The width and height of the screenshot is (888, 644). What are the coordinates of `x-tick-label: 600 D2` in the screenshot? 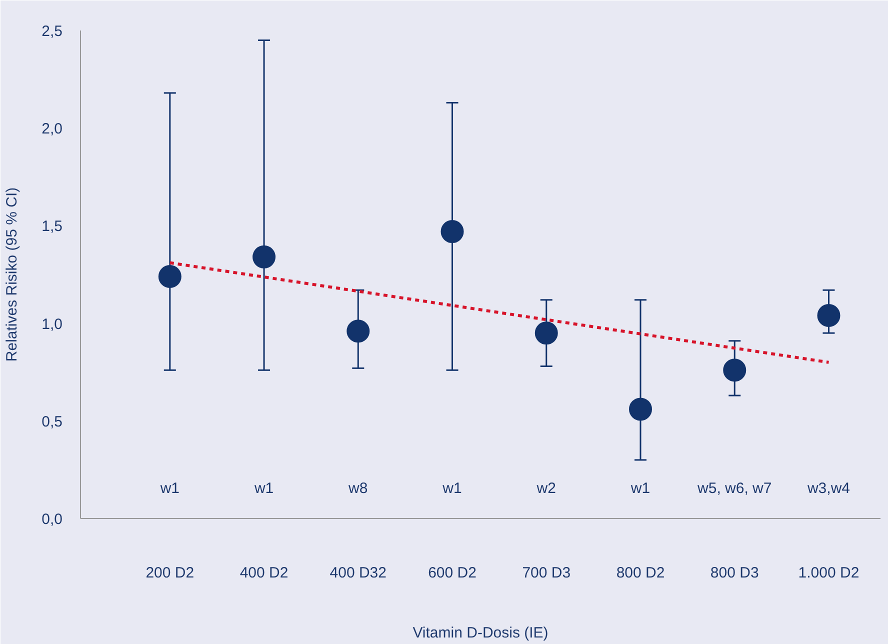 It's located at (452, 573).